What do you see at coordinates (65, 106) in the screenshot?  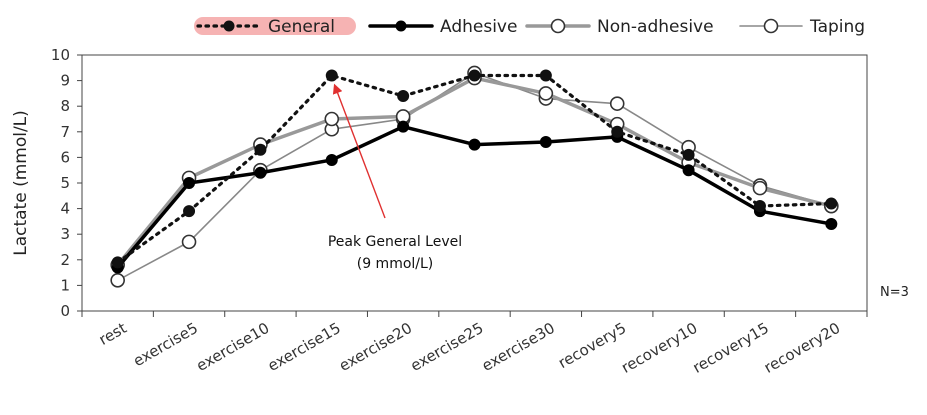 I see `y-tick-label: 8` at bounding box center [65, 106].